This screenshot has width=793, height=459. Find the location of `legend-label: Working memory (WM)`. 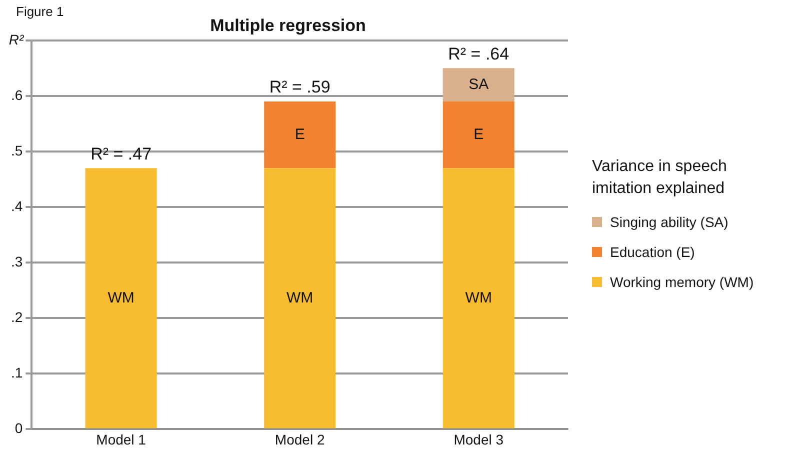

legend-label: Working memory (WM) is located at coordinates (682, 282).